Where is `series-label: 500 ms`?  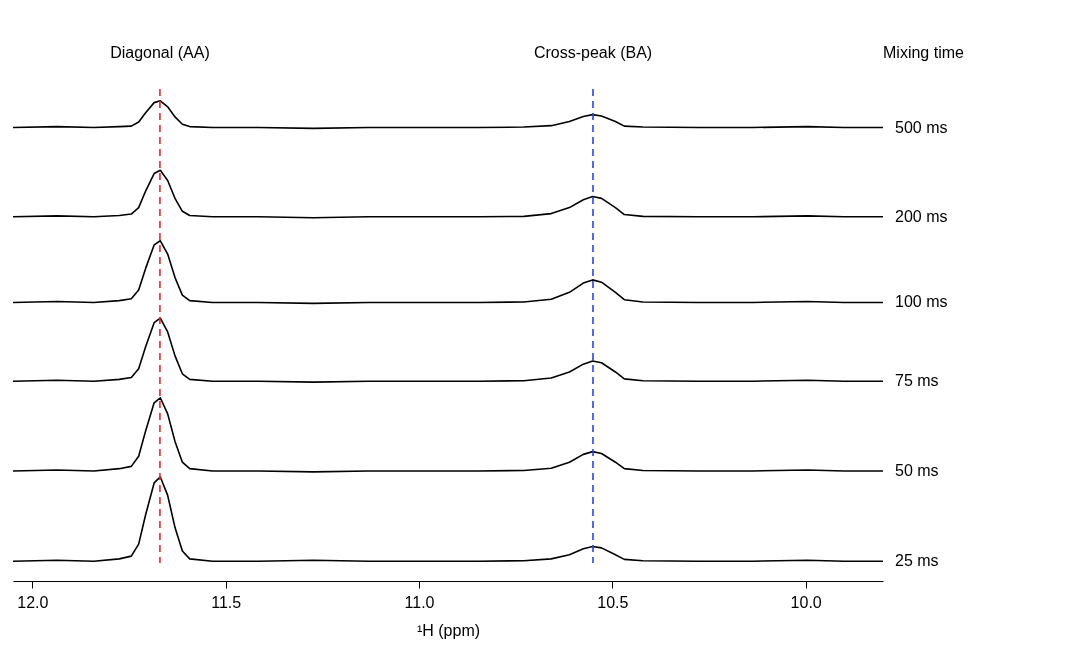 series-label: 500 ms is located at coordinates (921, 127).